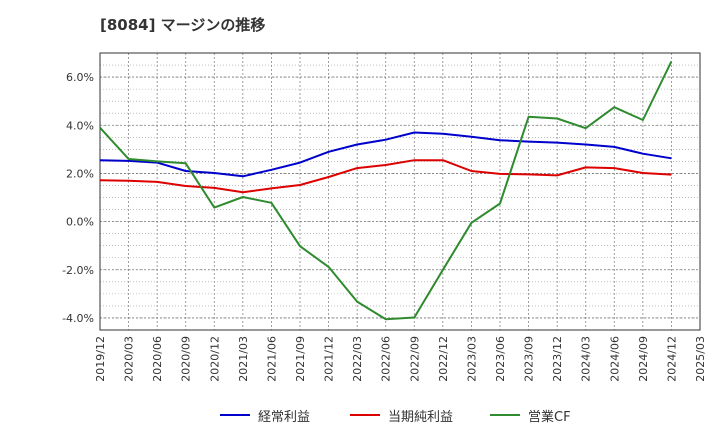  I want to click on legend-item-3: 営業CF, so click(530, 415).